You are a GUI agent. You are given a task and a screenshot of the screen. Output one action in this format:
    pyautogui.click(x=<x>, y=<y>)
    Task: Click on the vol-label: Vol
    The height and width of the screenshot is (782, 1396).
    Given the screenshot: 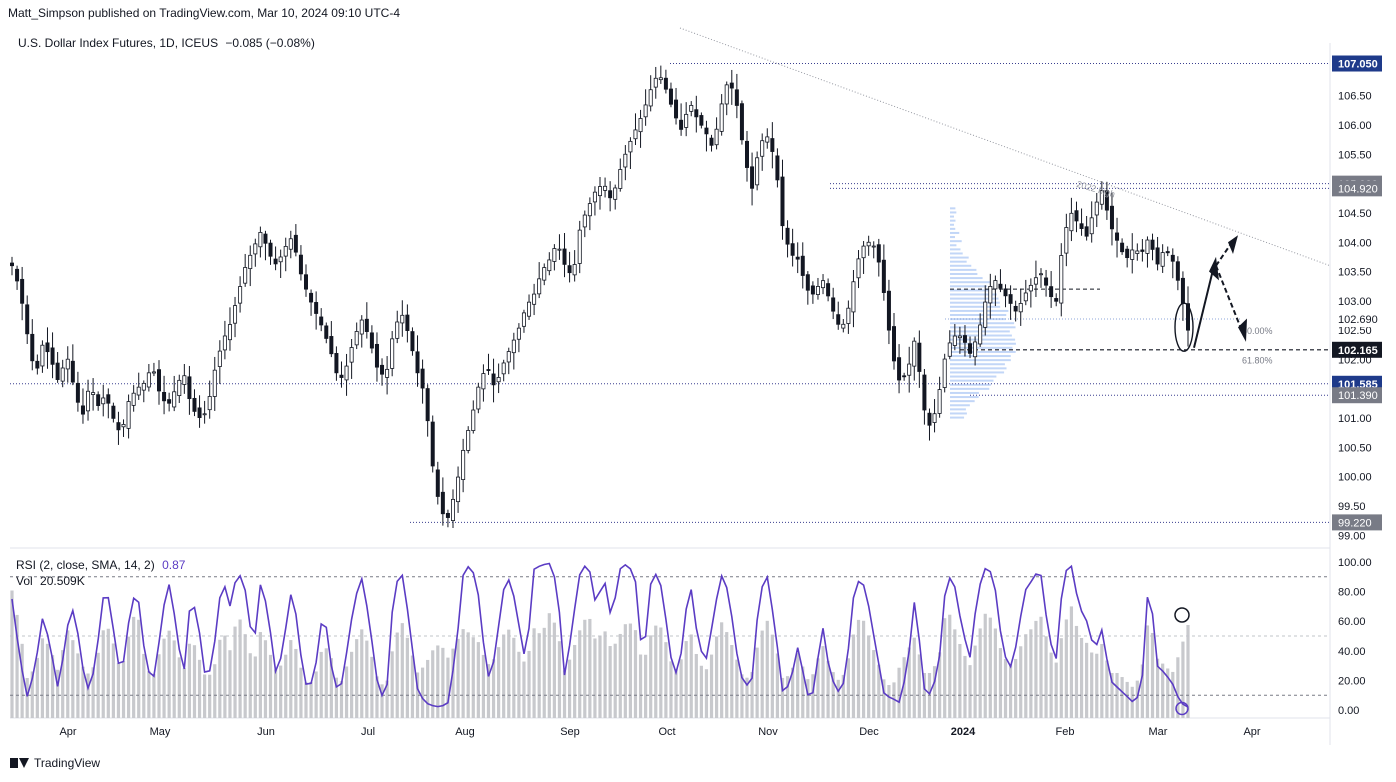 What is the action you would take?
    pyautogui.click(x=24, y=581)
    